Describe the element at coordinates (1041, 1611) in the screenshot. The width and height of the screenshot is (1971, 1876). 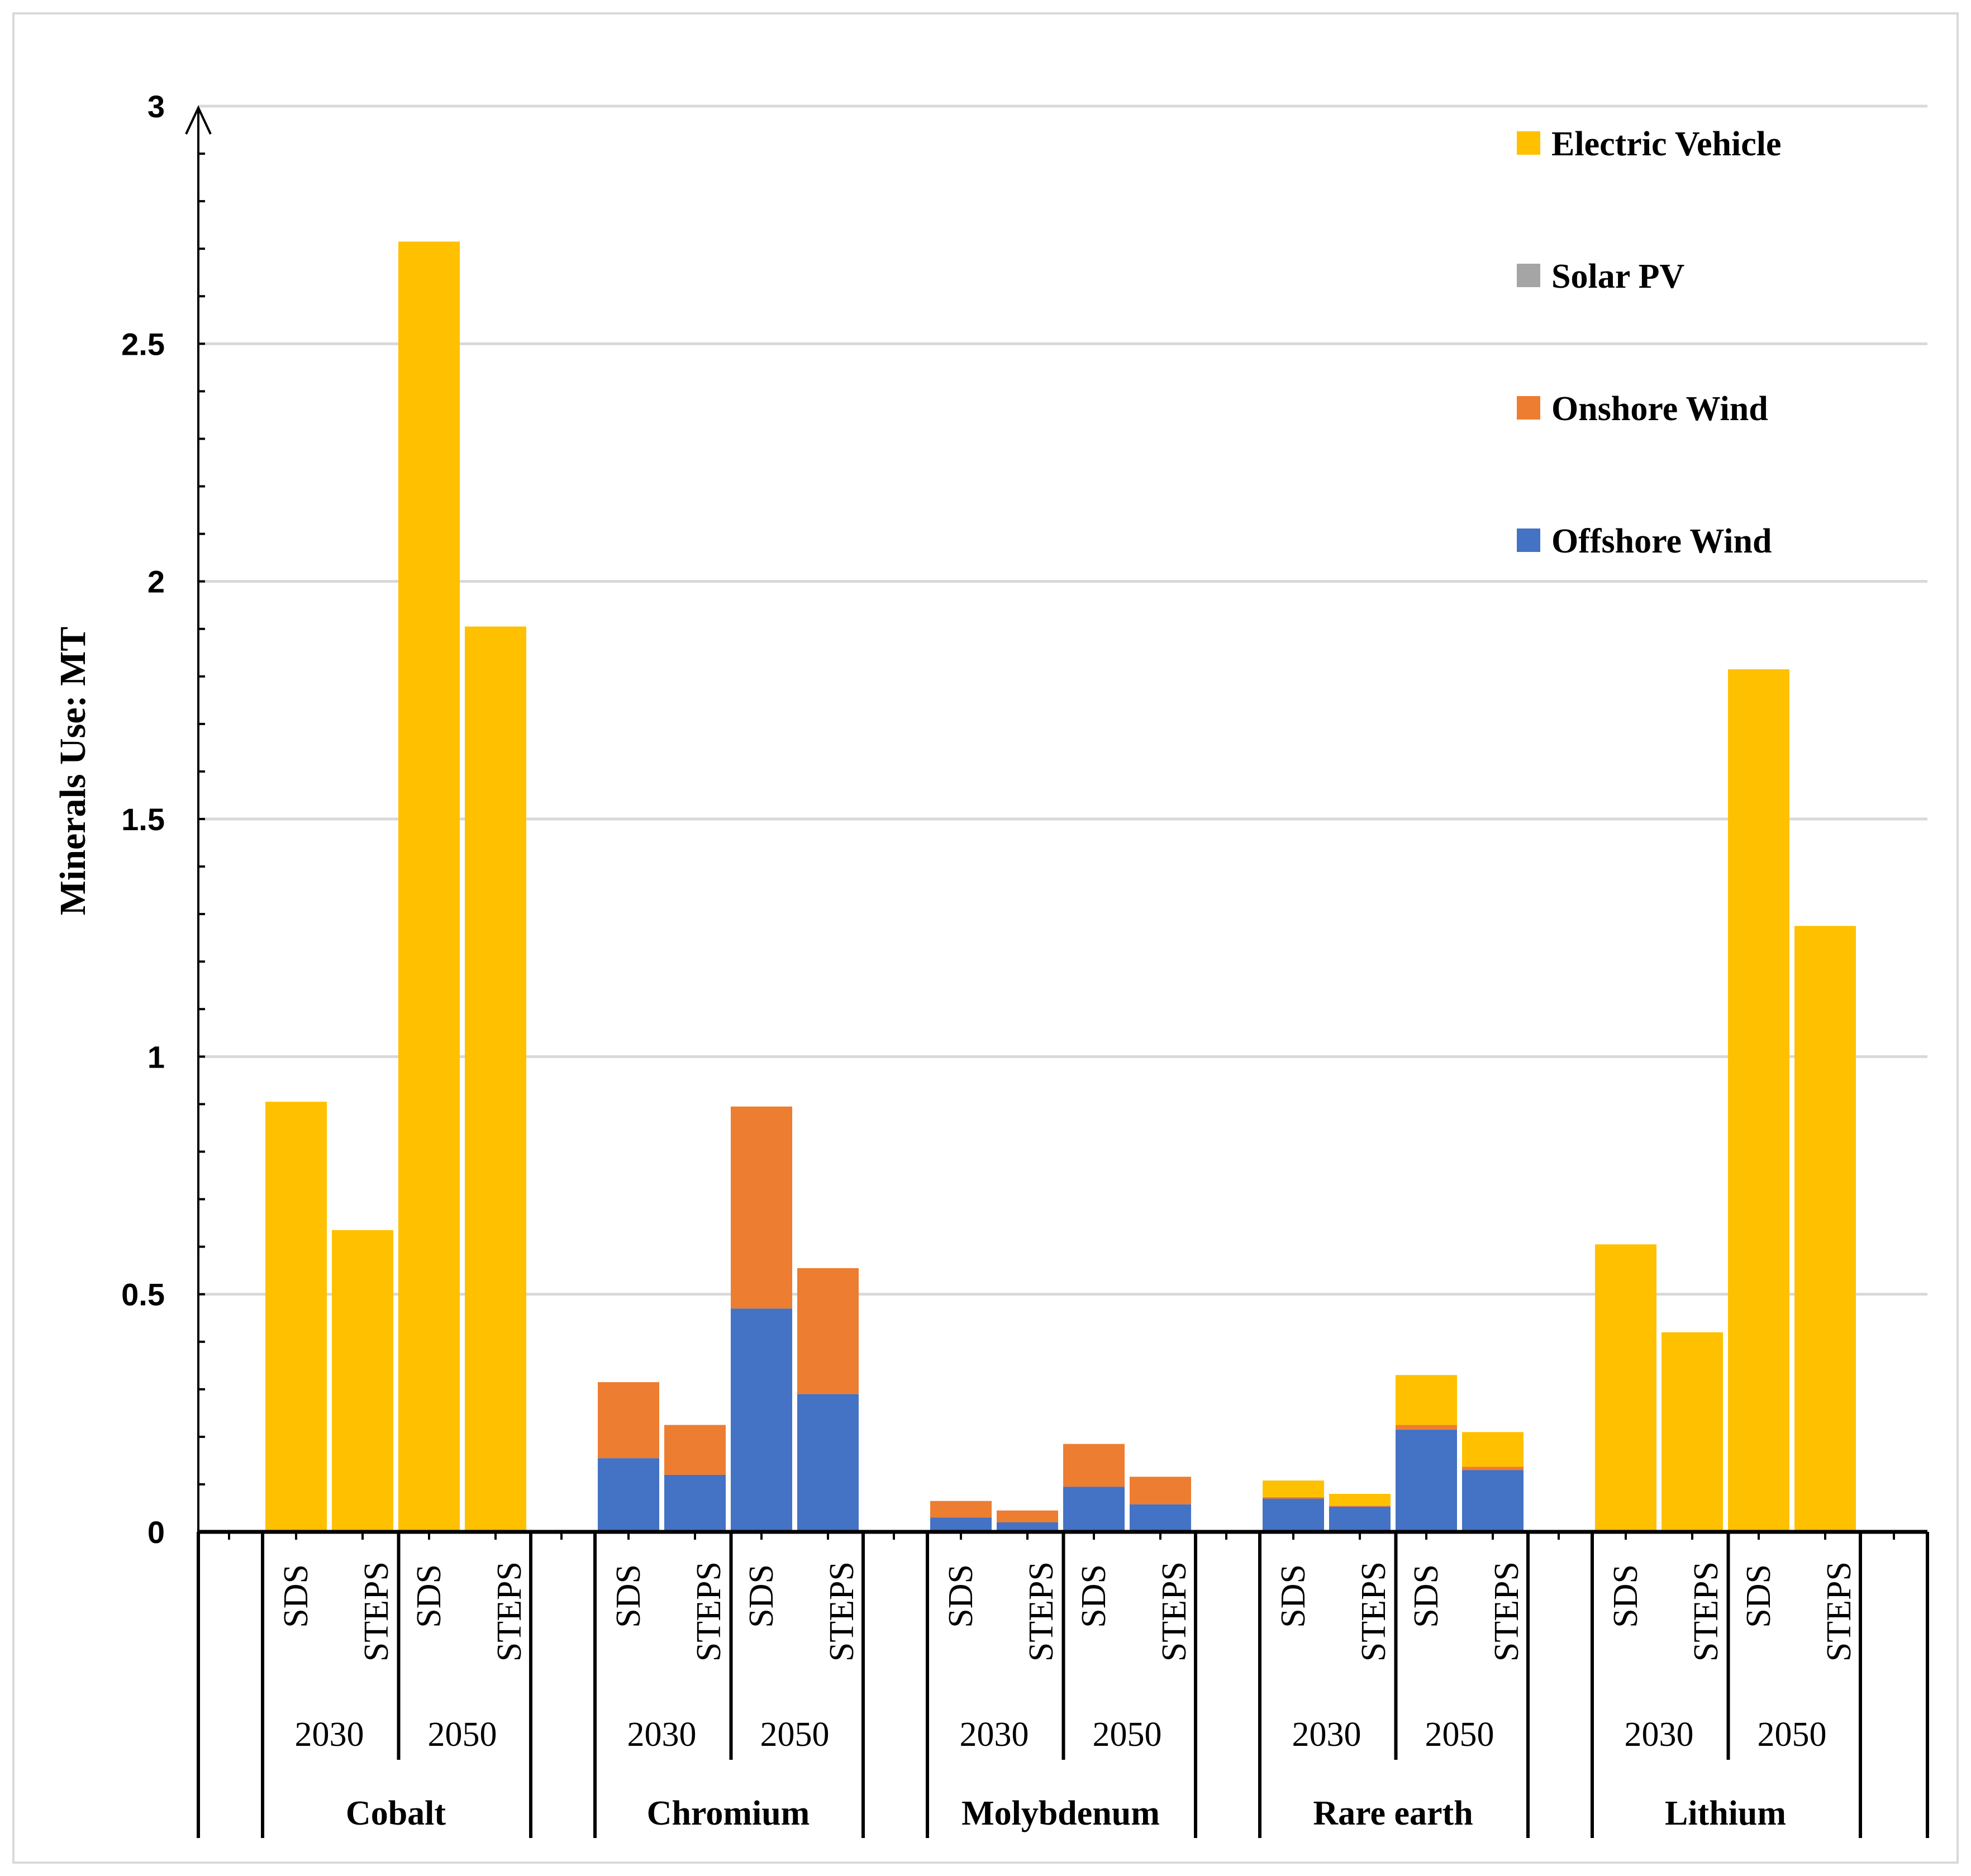
I see `x-scenario-label-molybdenum-2030-steps: STEPS` at that location.